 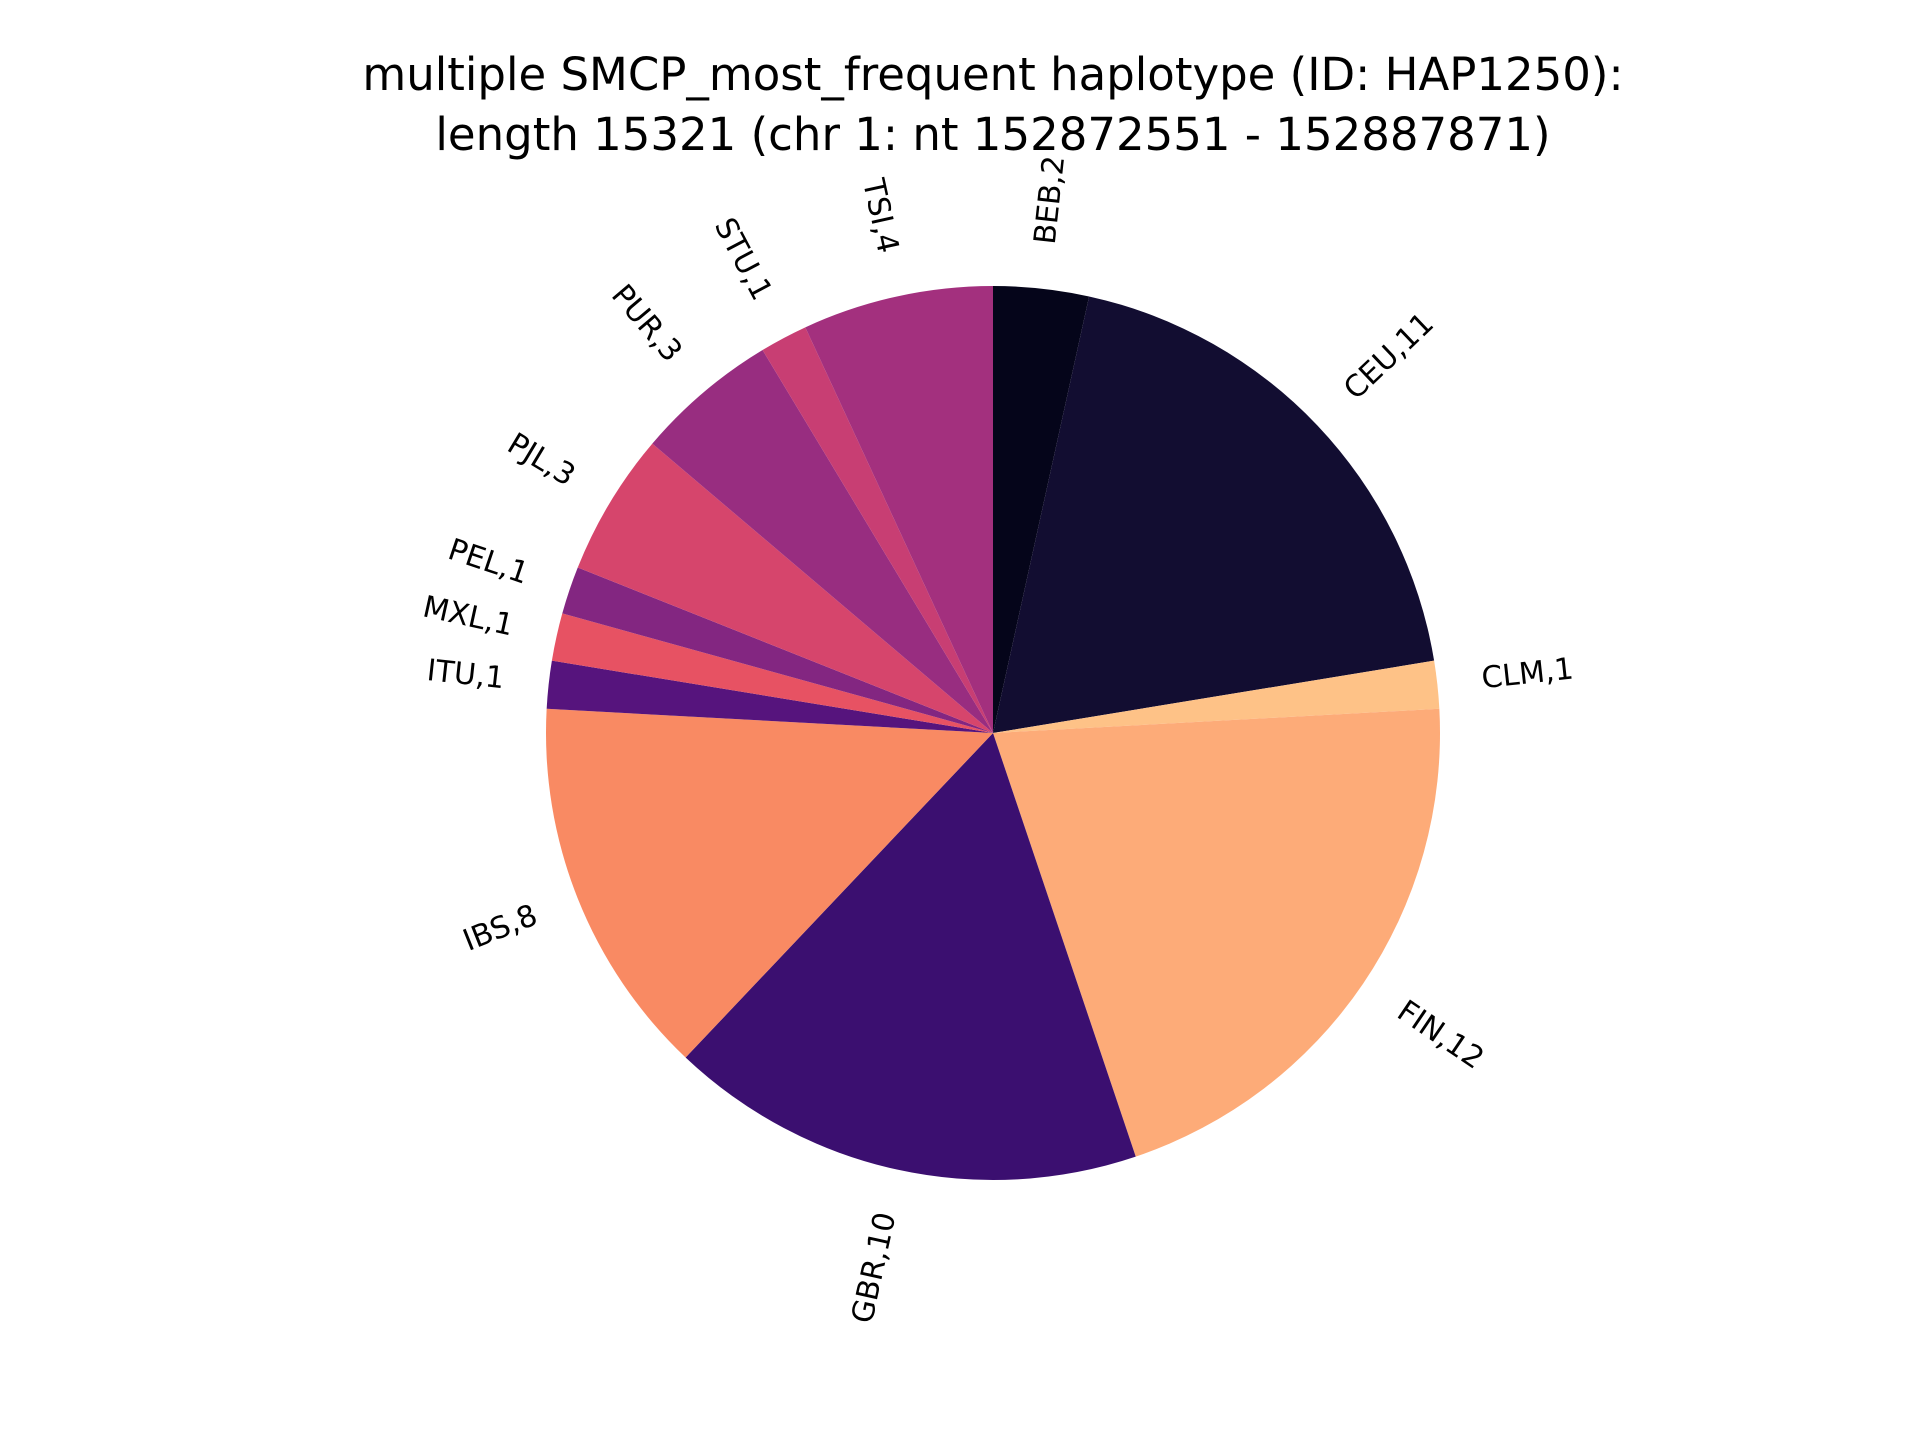 What do you see at coordinates (769, 883) in the screenshot?
I see `pie-slice-ibs` at bounding box center [769, 883].